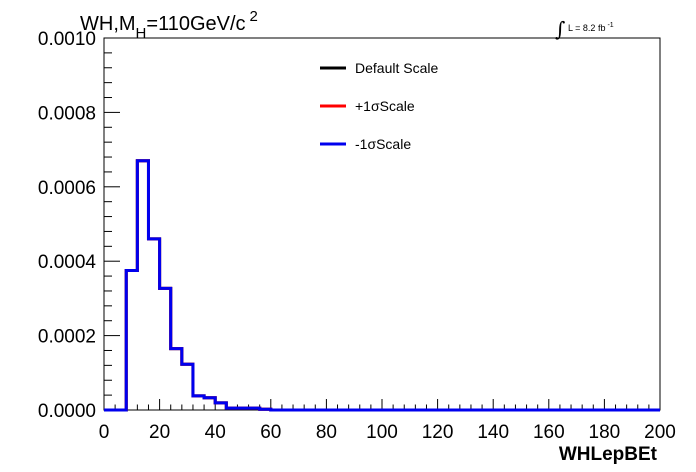  What do you see at coordinates (67, 39) in the screenshot?
I see `y-tick-label: 0.0010` at bounding box center [67, 39].